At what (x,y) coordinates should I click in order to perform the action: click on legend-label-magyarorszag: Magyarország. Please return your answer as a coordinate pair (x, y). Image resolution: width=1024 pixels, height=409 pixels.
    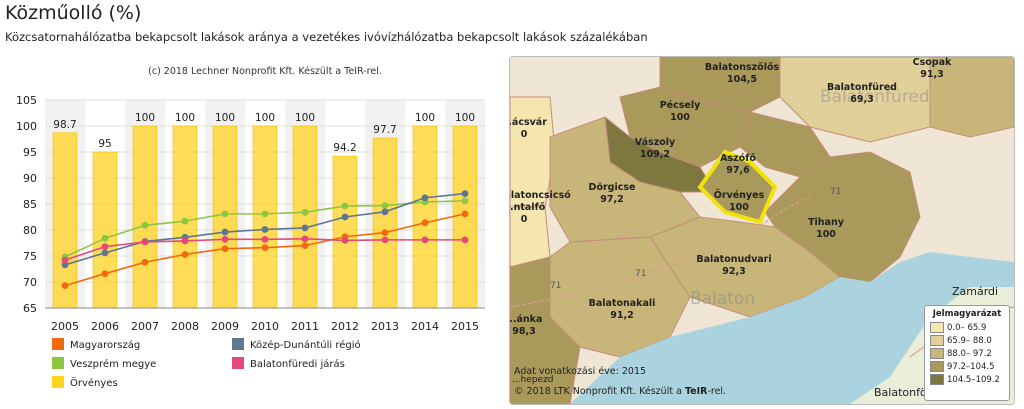
    Looking at the image, I should click on (105, 345).